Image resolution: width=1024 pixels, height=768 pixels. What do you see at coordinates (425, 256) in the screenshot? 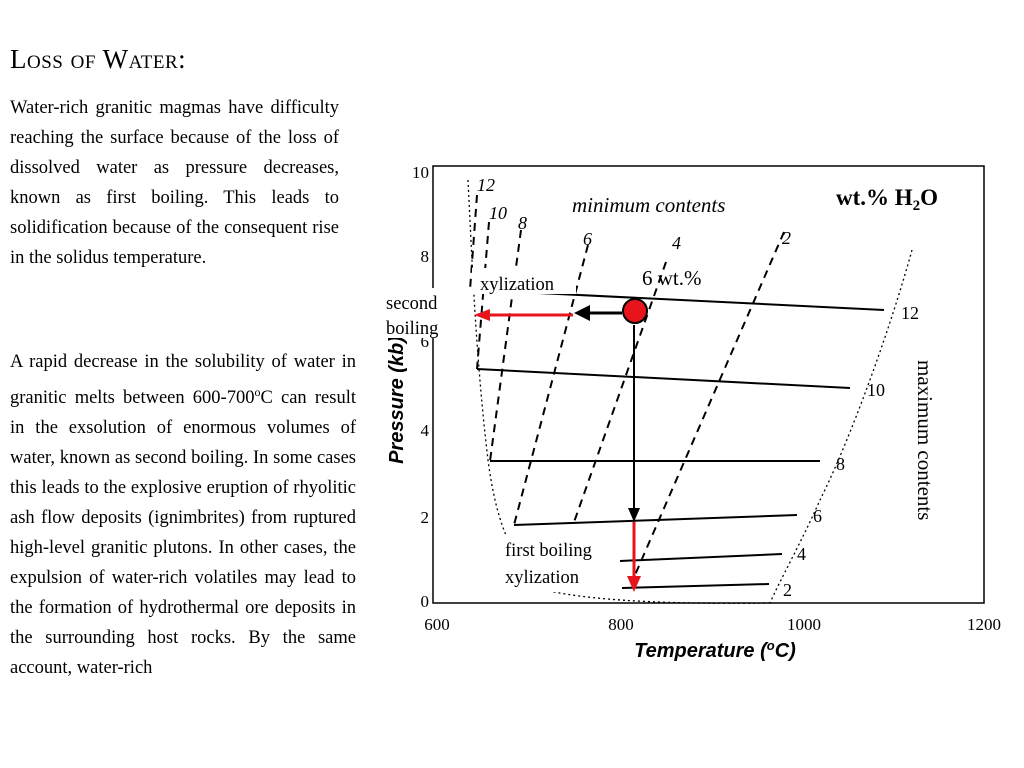
I see `y-tick-8: 8` at bounding box center [425, 256].